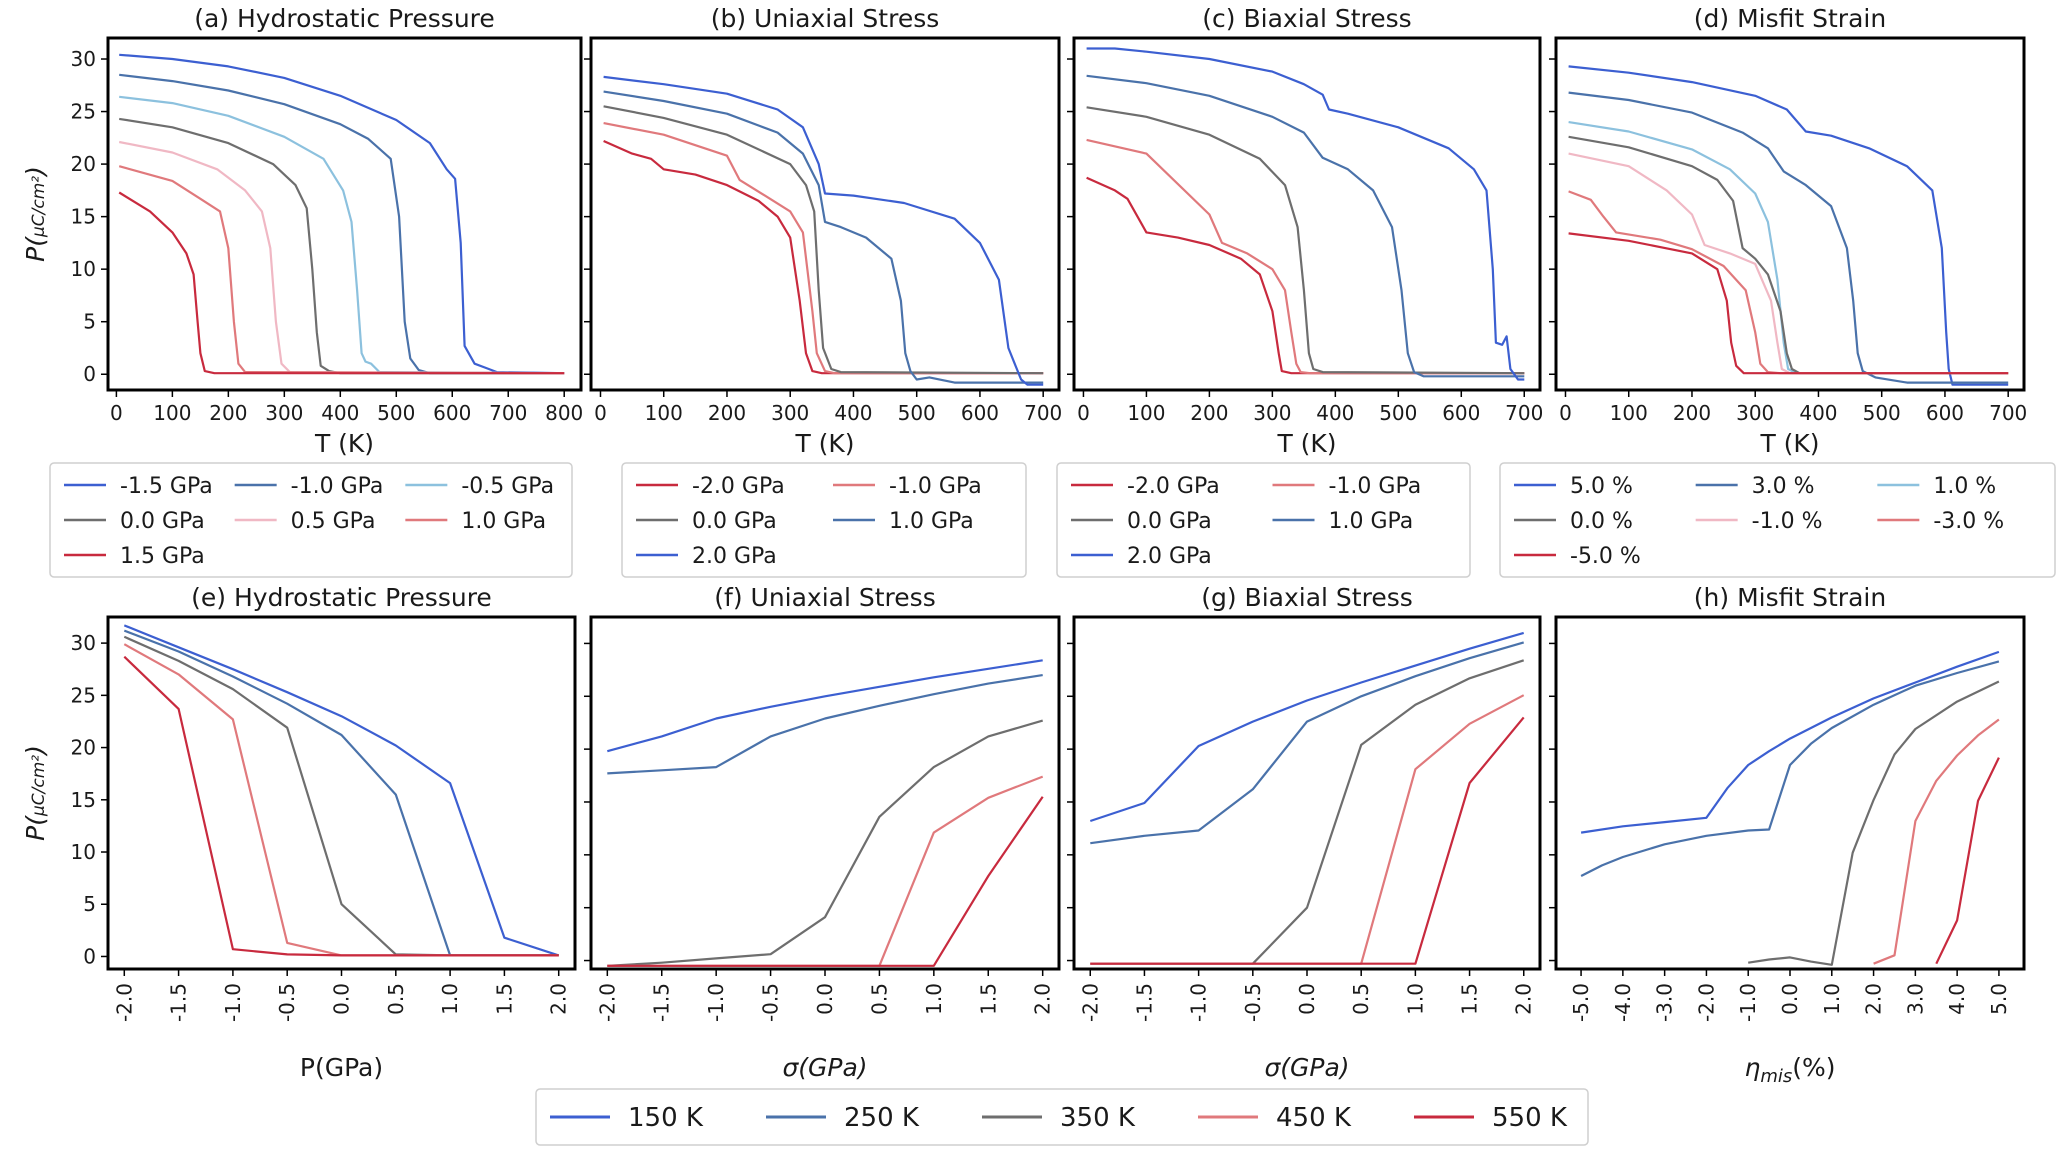 The width and height of the screenshot is (2064, 1150). I want to click on x-tick-label: 3.0, so click(1915, 999).